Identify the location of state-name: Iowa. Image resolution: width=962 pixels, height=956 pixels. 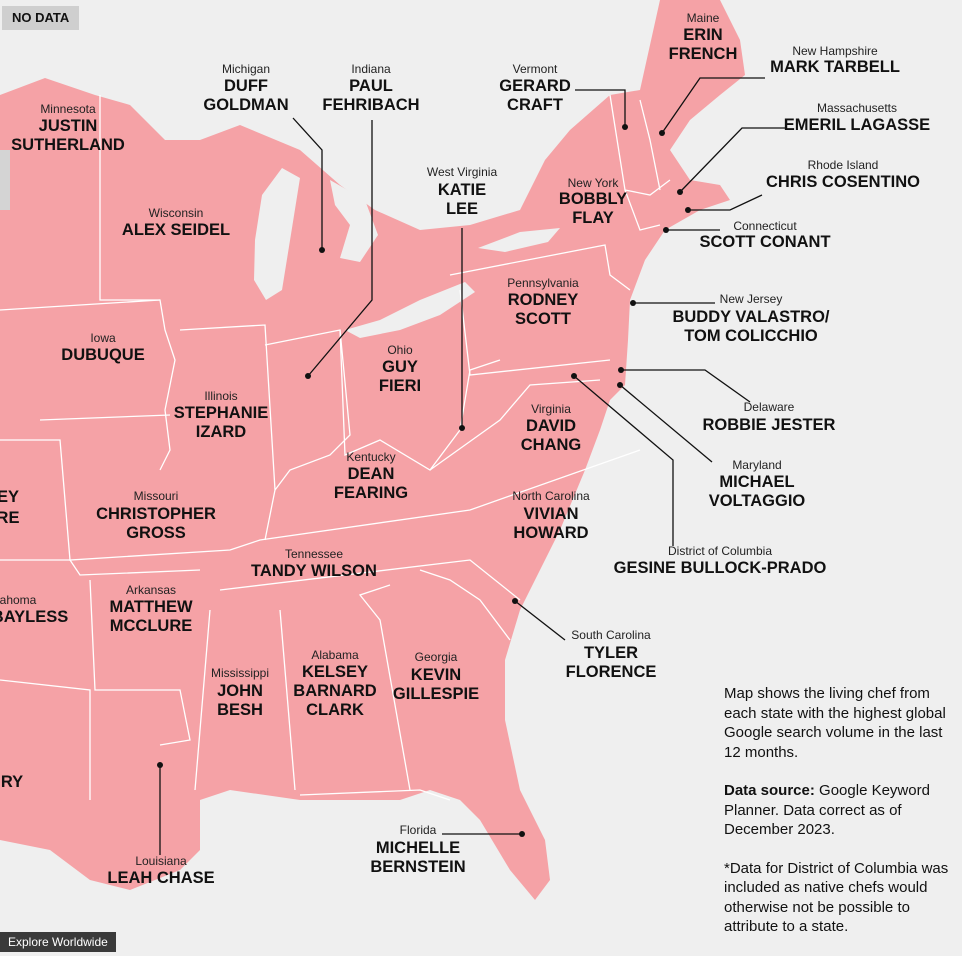
(103, 338).